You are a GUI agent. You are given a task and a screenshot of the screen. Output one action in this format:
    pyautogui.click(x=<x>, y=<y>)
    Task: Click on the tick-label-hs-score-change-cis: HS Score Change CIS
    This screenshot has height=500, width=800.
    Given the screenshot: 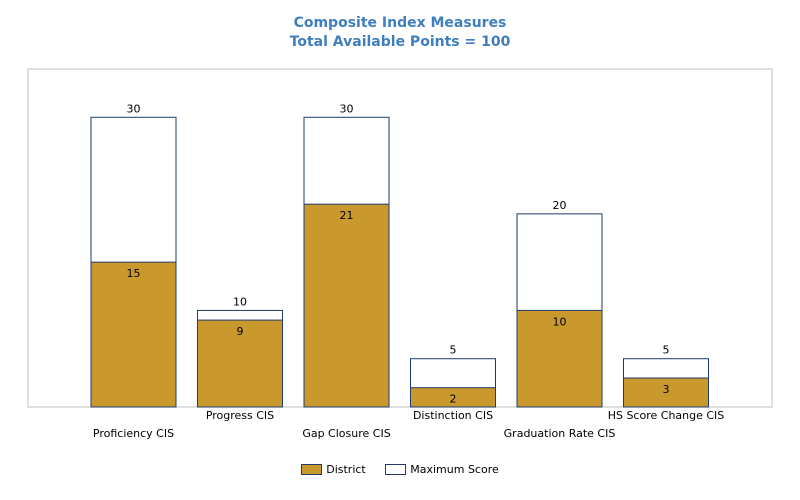 What is the action you would take?
    pyautogui.click(x=666, y=415)
    